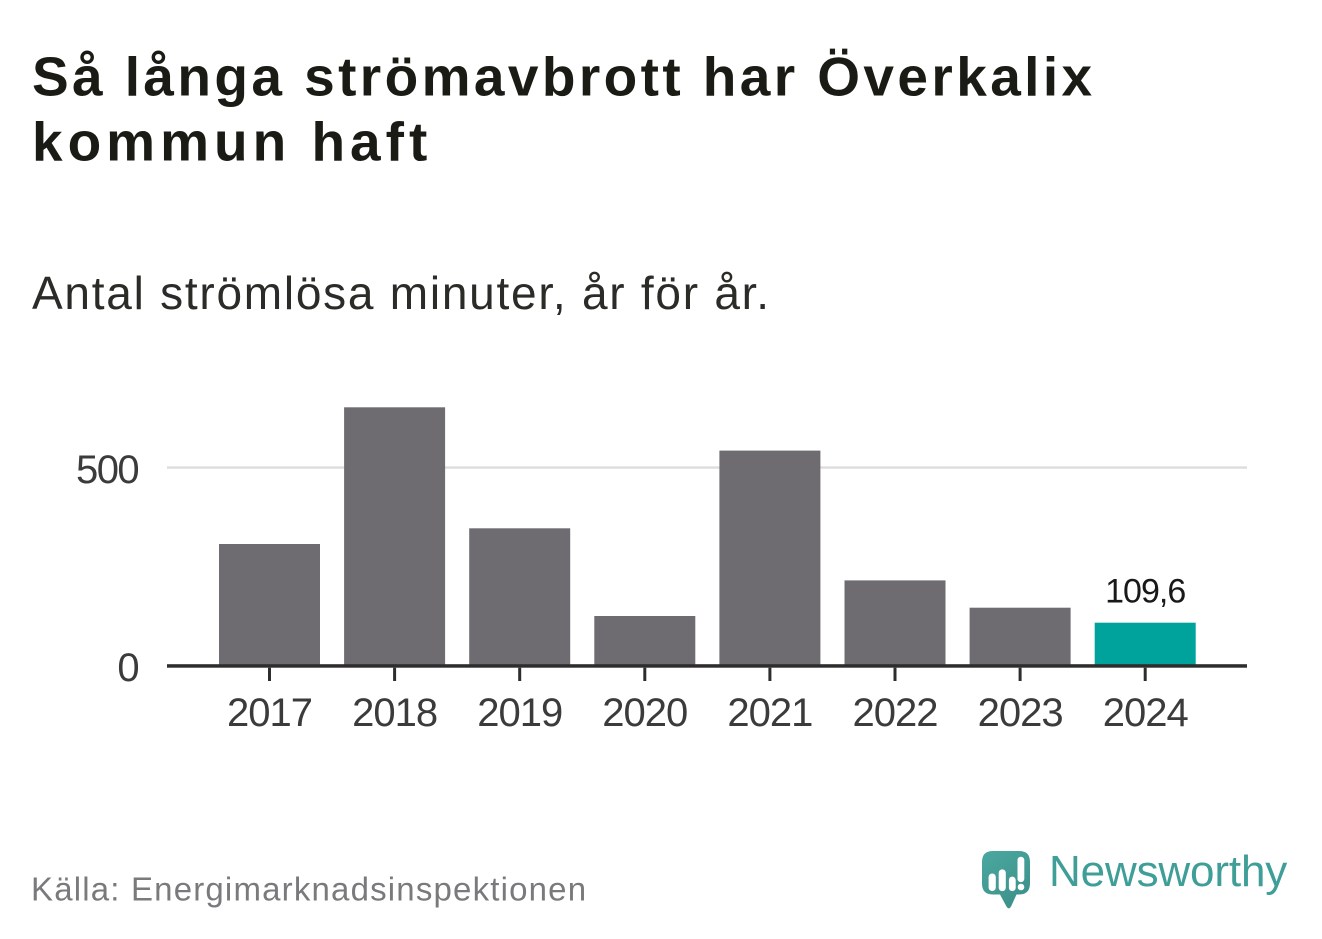  I want to click on svg-text: 2024, so click(1146, 713).